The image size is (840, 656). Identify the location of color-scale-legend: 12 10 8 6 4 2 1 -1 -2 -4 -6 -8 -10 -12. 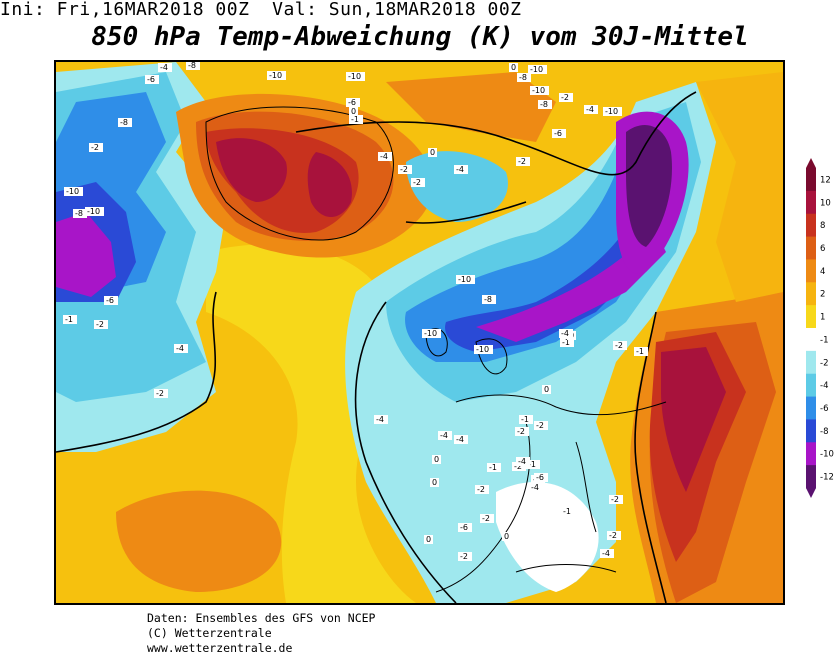
(823, 328).